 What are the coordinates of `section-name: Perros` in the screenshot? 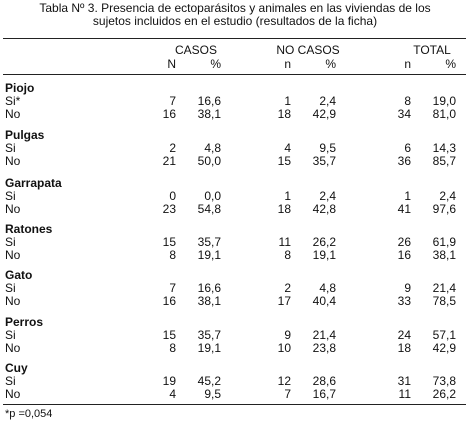 It's located at (24, 322).